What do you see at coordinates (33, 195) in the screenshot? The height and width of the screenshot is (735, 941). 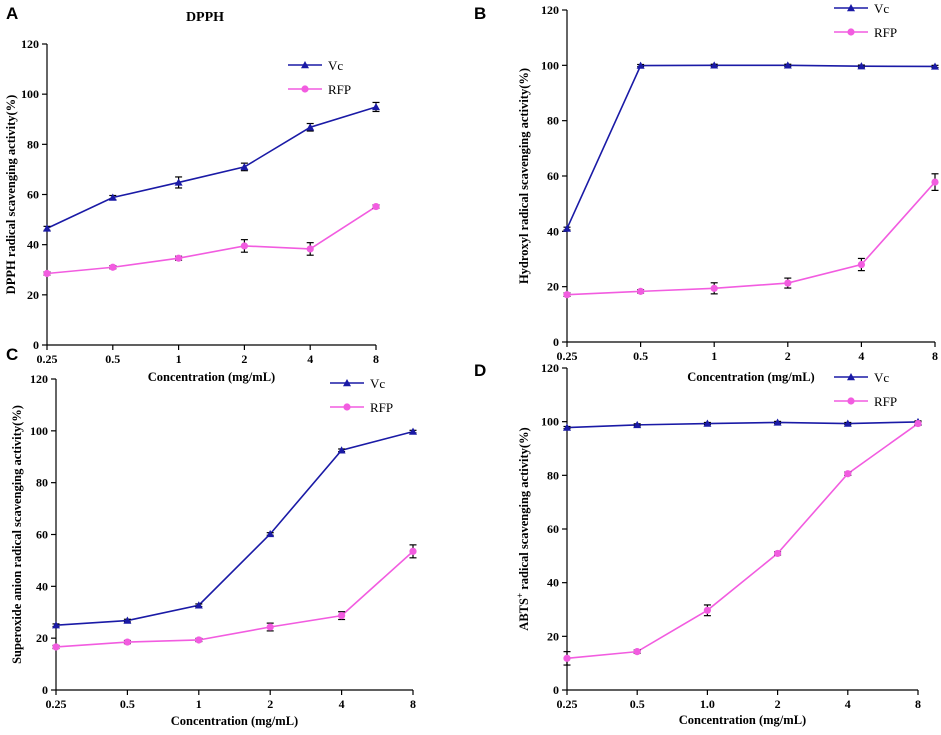 I see `panel-a-y-tick-label: 60` at bounding box center [33, 195].